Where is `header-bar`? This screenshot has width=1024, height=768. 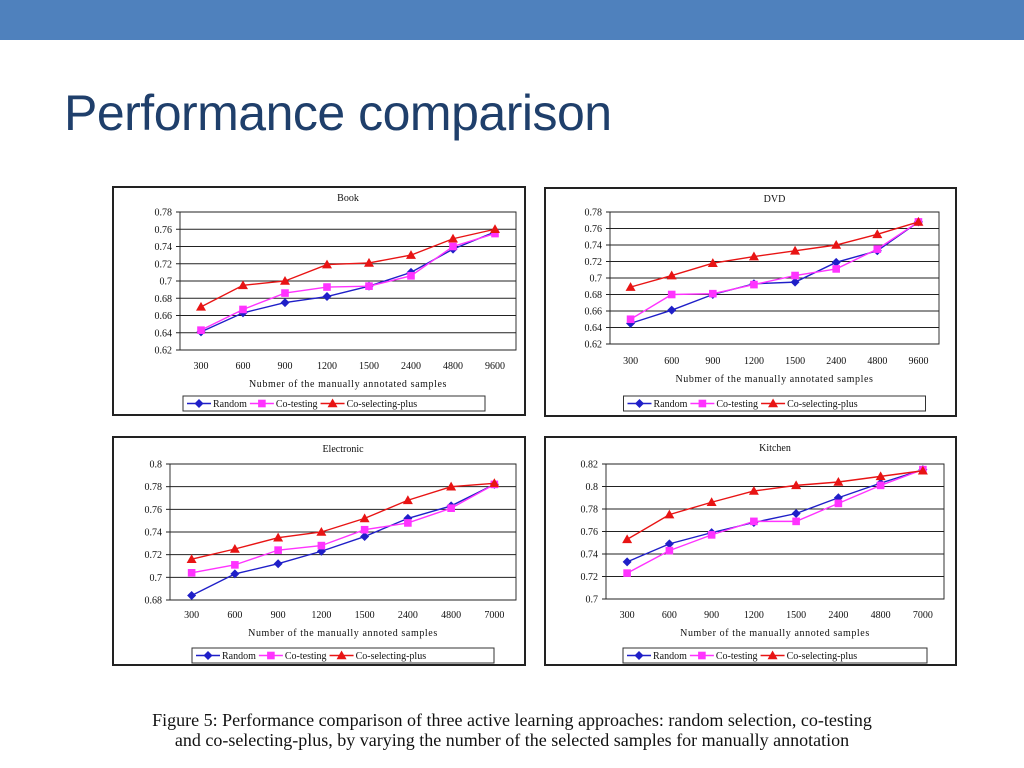 header-bar is located at coordinates (512, 20).